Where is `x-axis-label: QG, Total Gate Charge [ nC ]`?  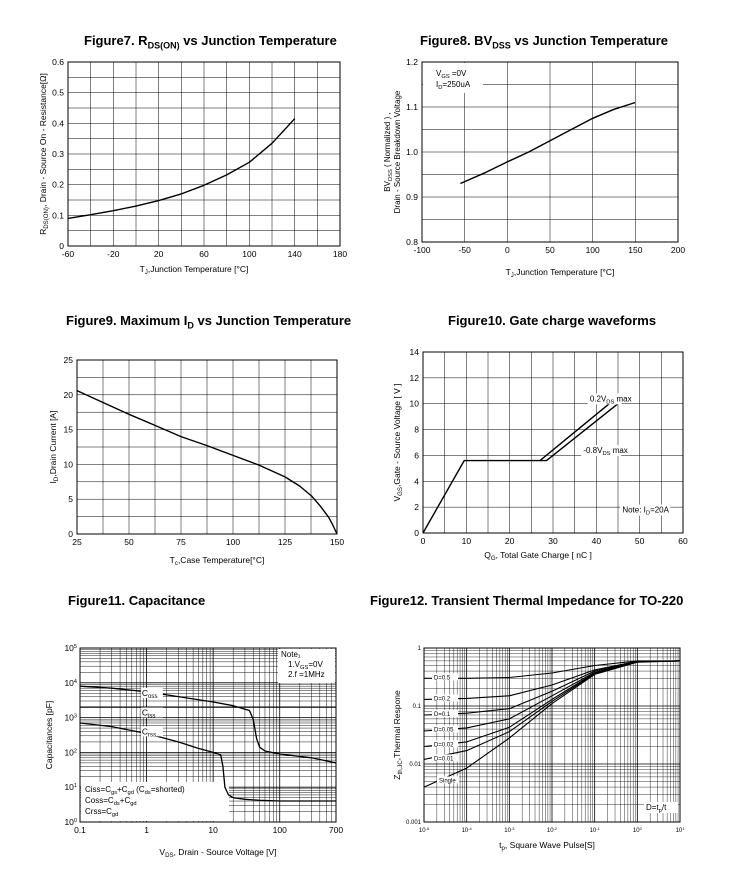
x-axis-label: QG, Total Gate Charge [ nC ] is located at coordinates (538, 556).